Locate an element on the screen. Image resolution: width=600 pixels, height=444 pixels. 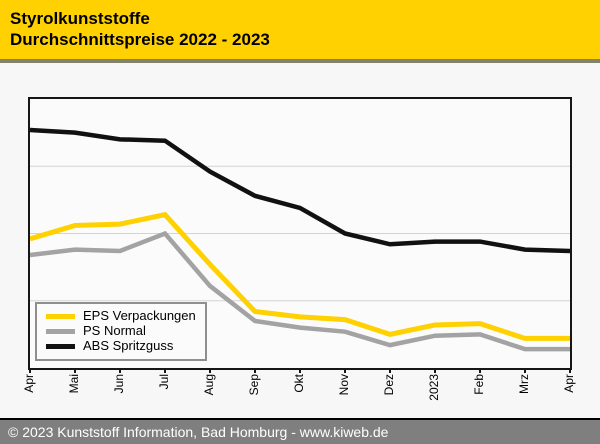
x-axis-label: Nov is located at coordinates (344, 385).